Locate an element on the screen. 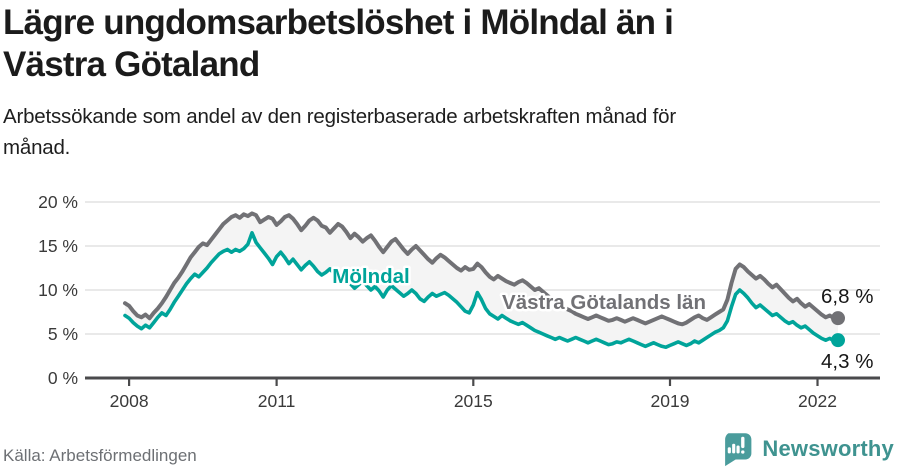  y-tick-label: 20 % is located at coordinates (58, 202).